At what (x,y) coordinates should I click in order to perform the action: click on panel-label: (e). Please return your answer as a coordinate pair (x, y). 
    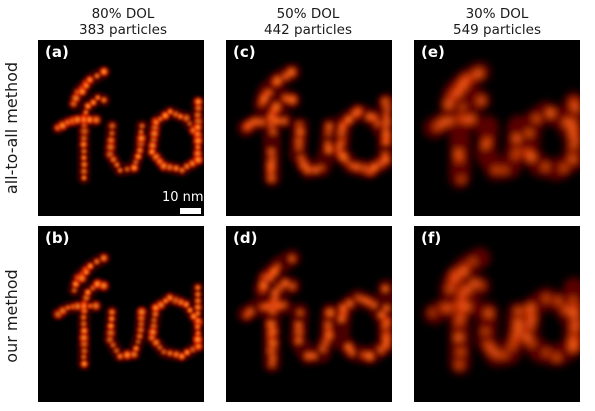
    Looking at the image, I should click on (433, 52).